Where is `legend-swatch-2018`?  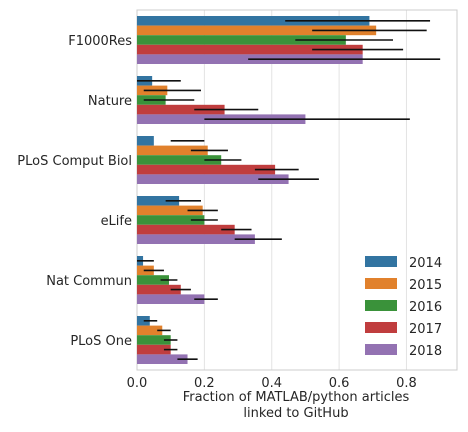 legend-swatch-2018 is located at coordinates (381, 349).